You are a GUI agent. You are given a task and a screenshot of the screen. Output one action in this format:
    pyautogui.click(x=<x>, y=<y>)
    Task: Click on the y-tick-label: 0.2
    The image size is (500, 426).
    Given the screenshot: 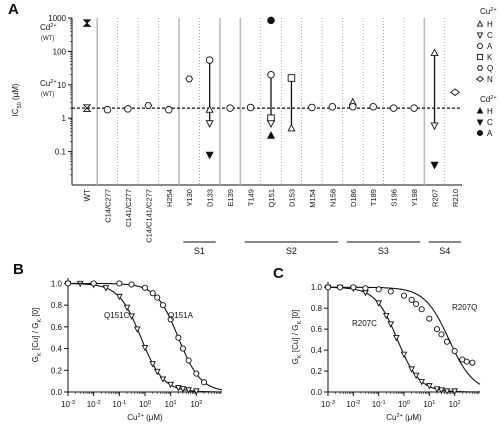 What is the action you would take?
    pyautogui.click(x=317, y=371)
    